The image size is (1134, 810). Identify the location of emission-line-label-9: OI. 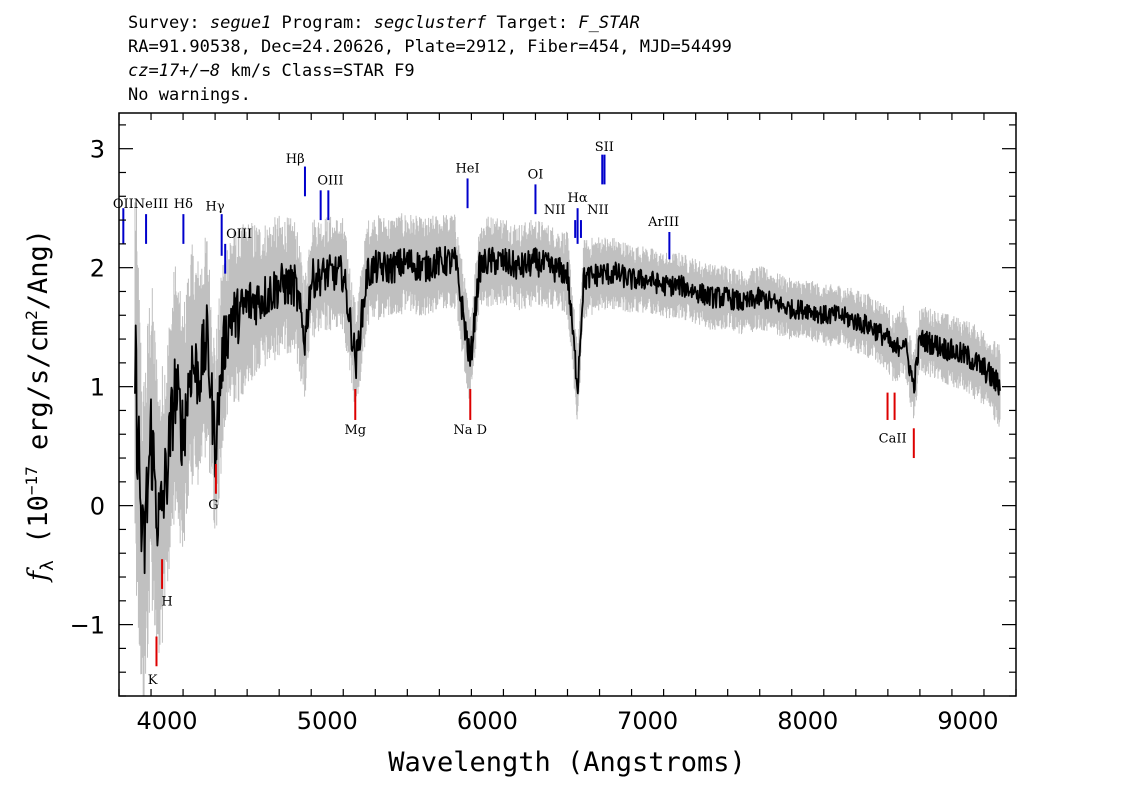
(536, 174).